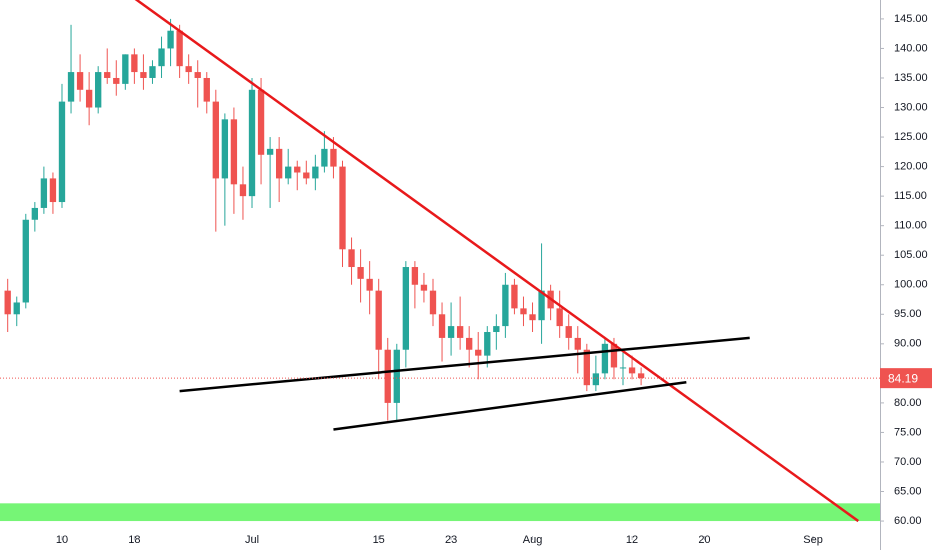  I want to click on y-tick-label: 80.00, so click(908, 403).